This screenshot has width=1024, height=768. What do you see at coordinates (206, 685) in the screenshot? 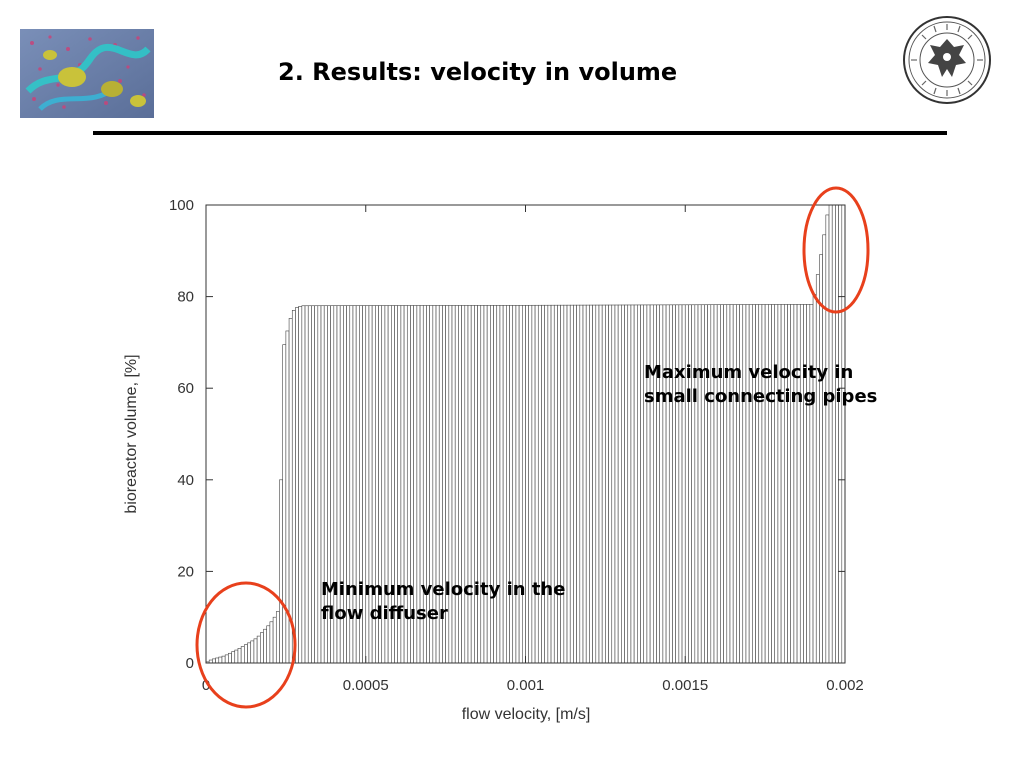
I see `x-tick-label: 0` at bounding box center [206, 685].